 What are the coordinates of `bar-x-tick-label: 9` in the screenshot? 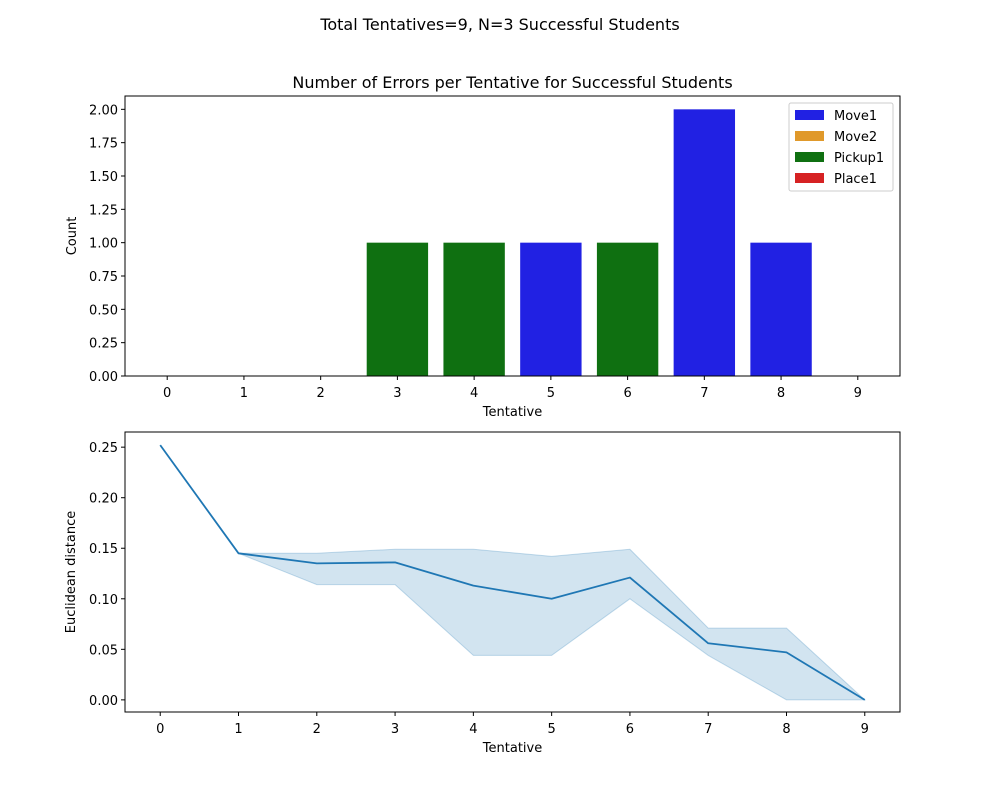 It's located at (858, 393).